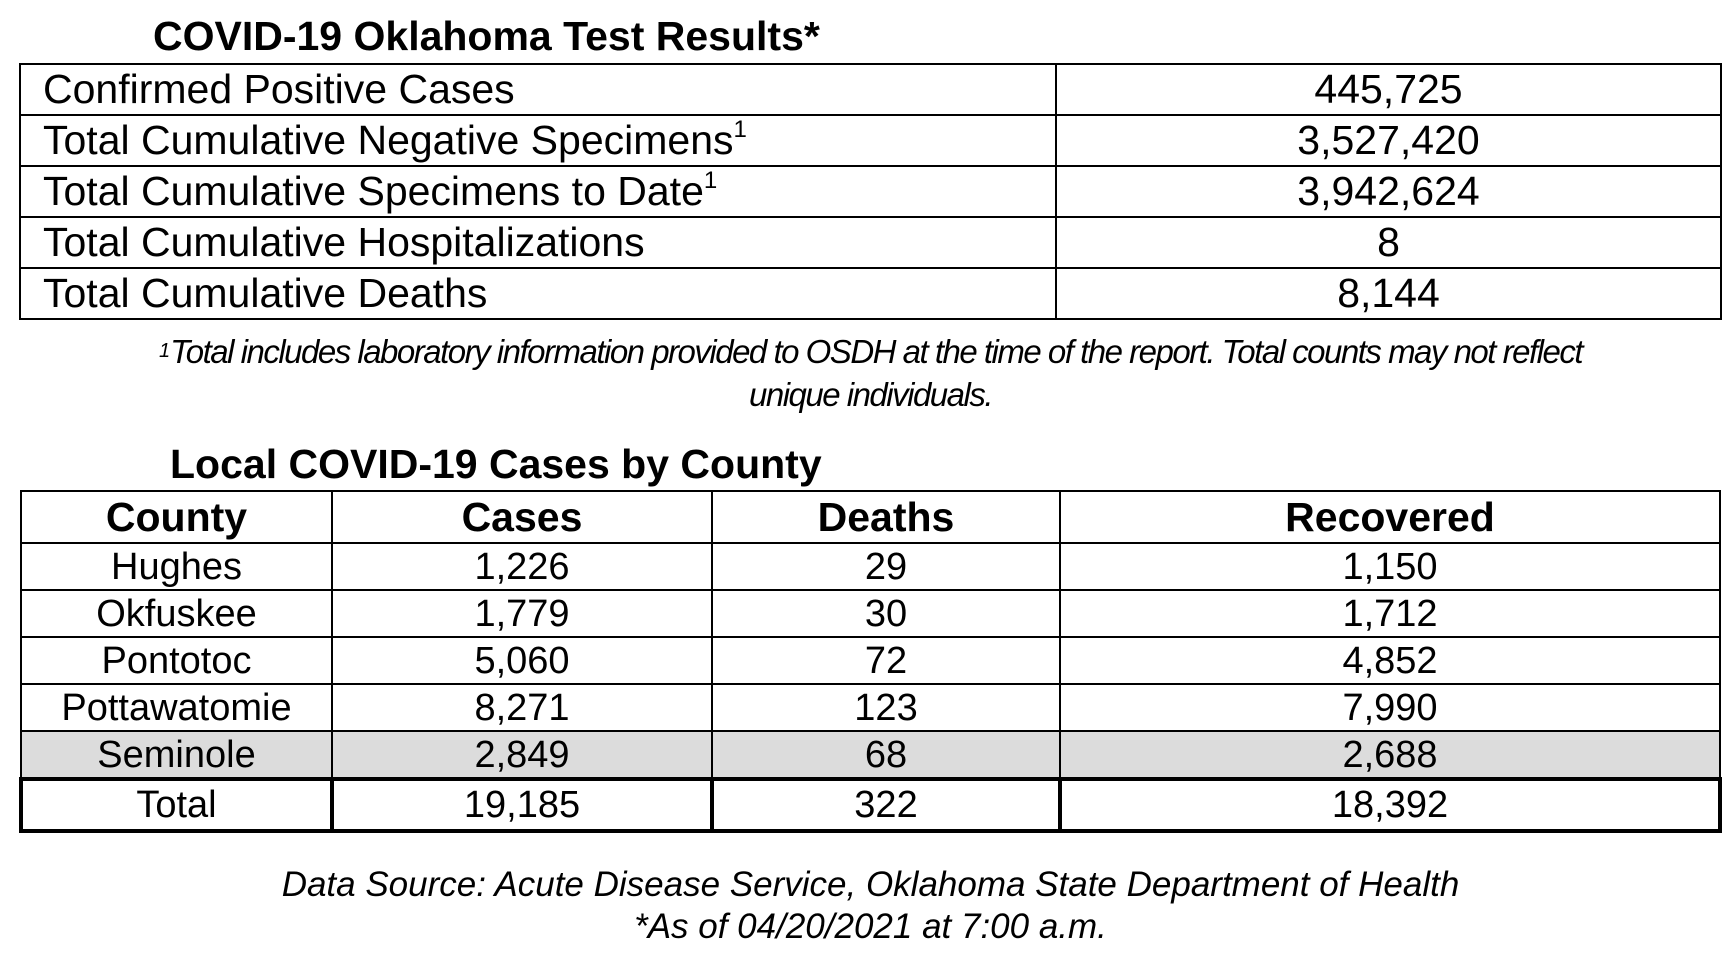  I want to click on row-label: Total Cumulative Hospitalizations, so click(538, 242).